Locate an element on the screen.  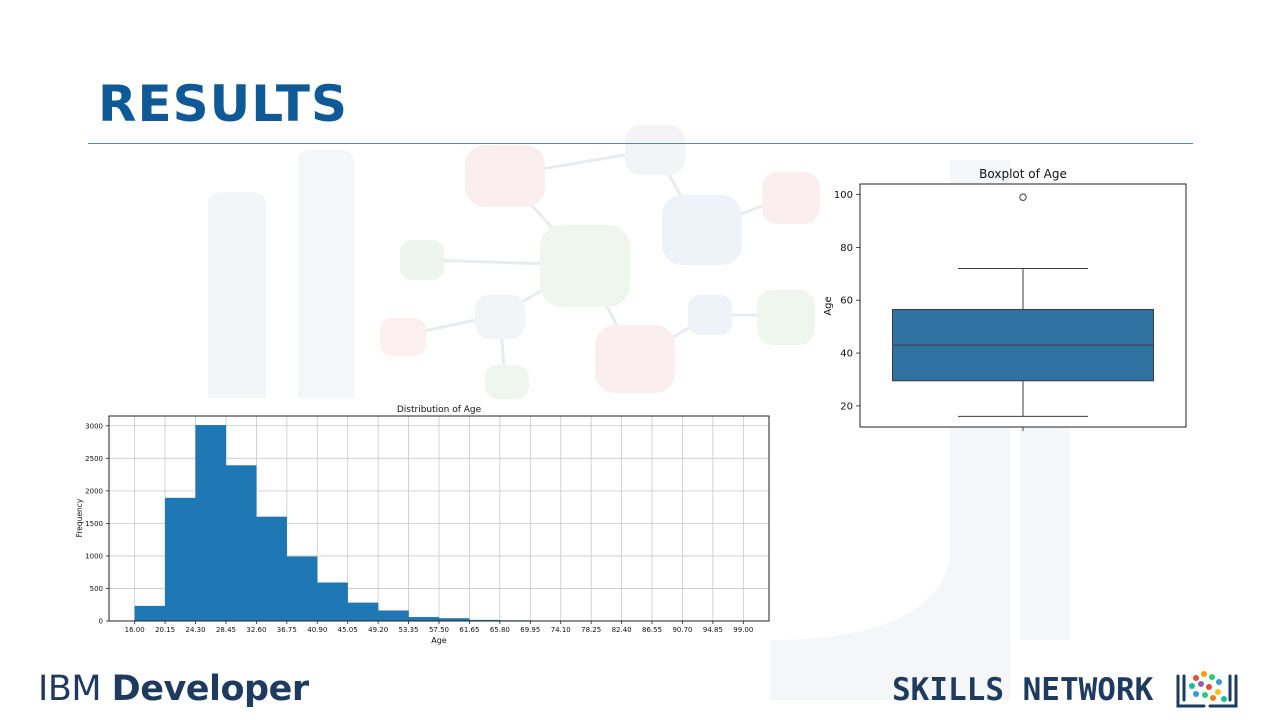
boxplot-y-tick-label: 60 is located at coordinates (846, 301).